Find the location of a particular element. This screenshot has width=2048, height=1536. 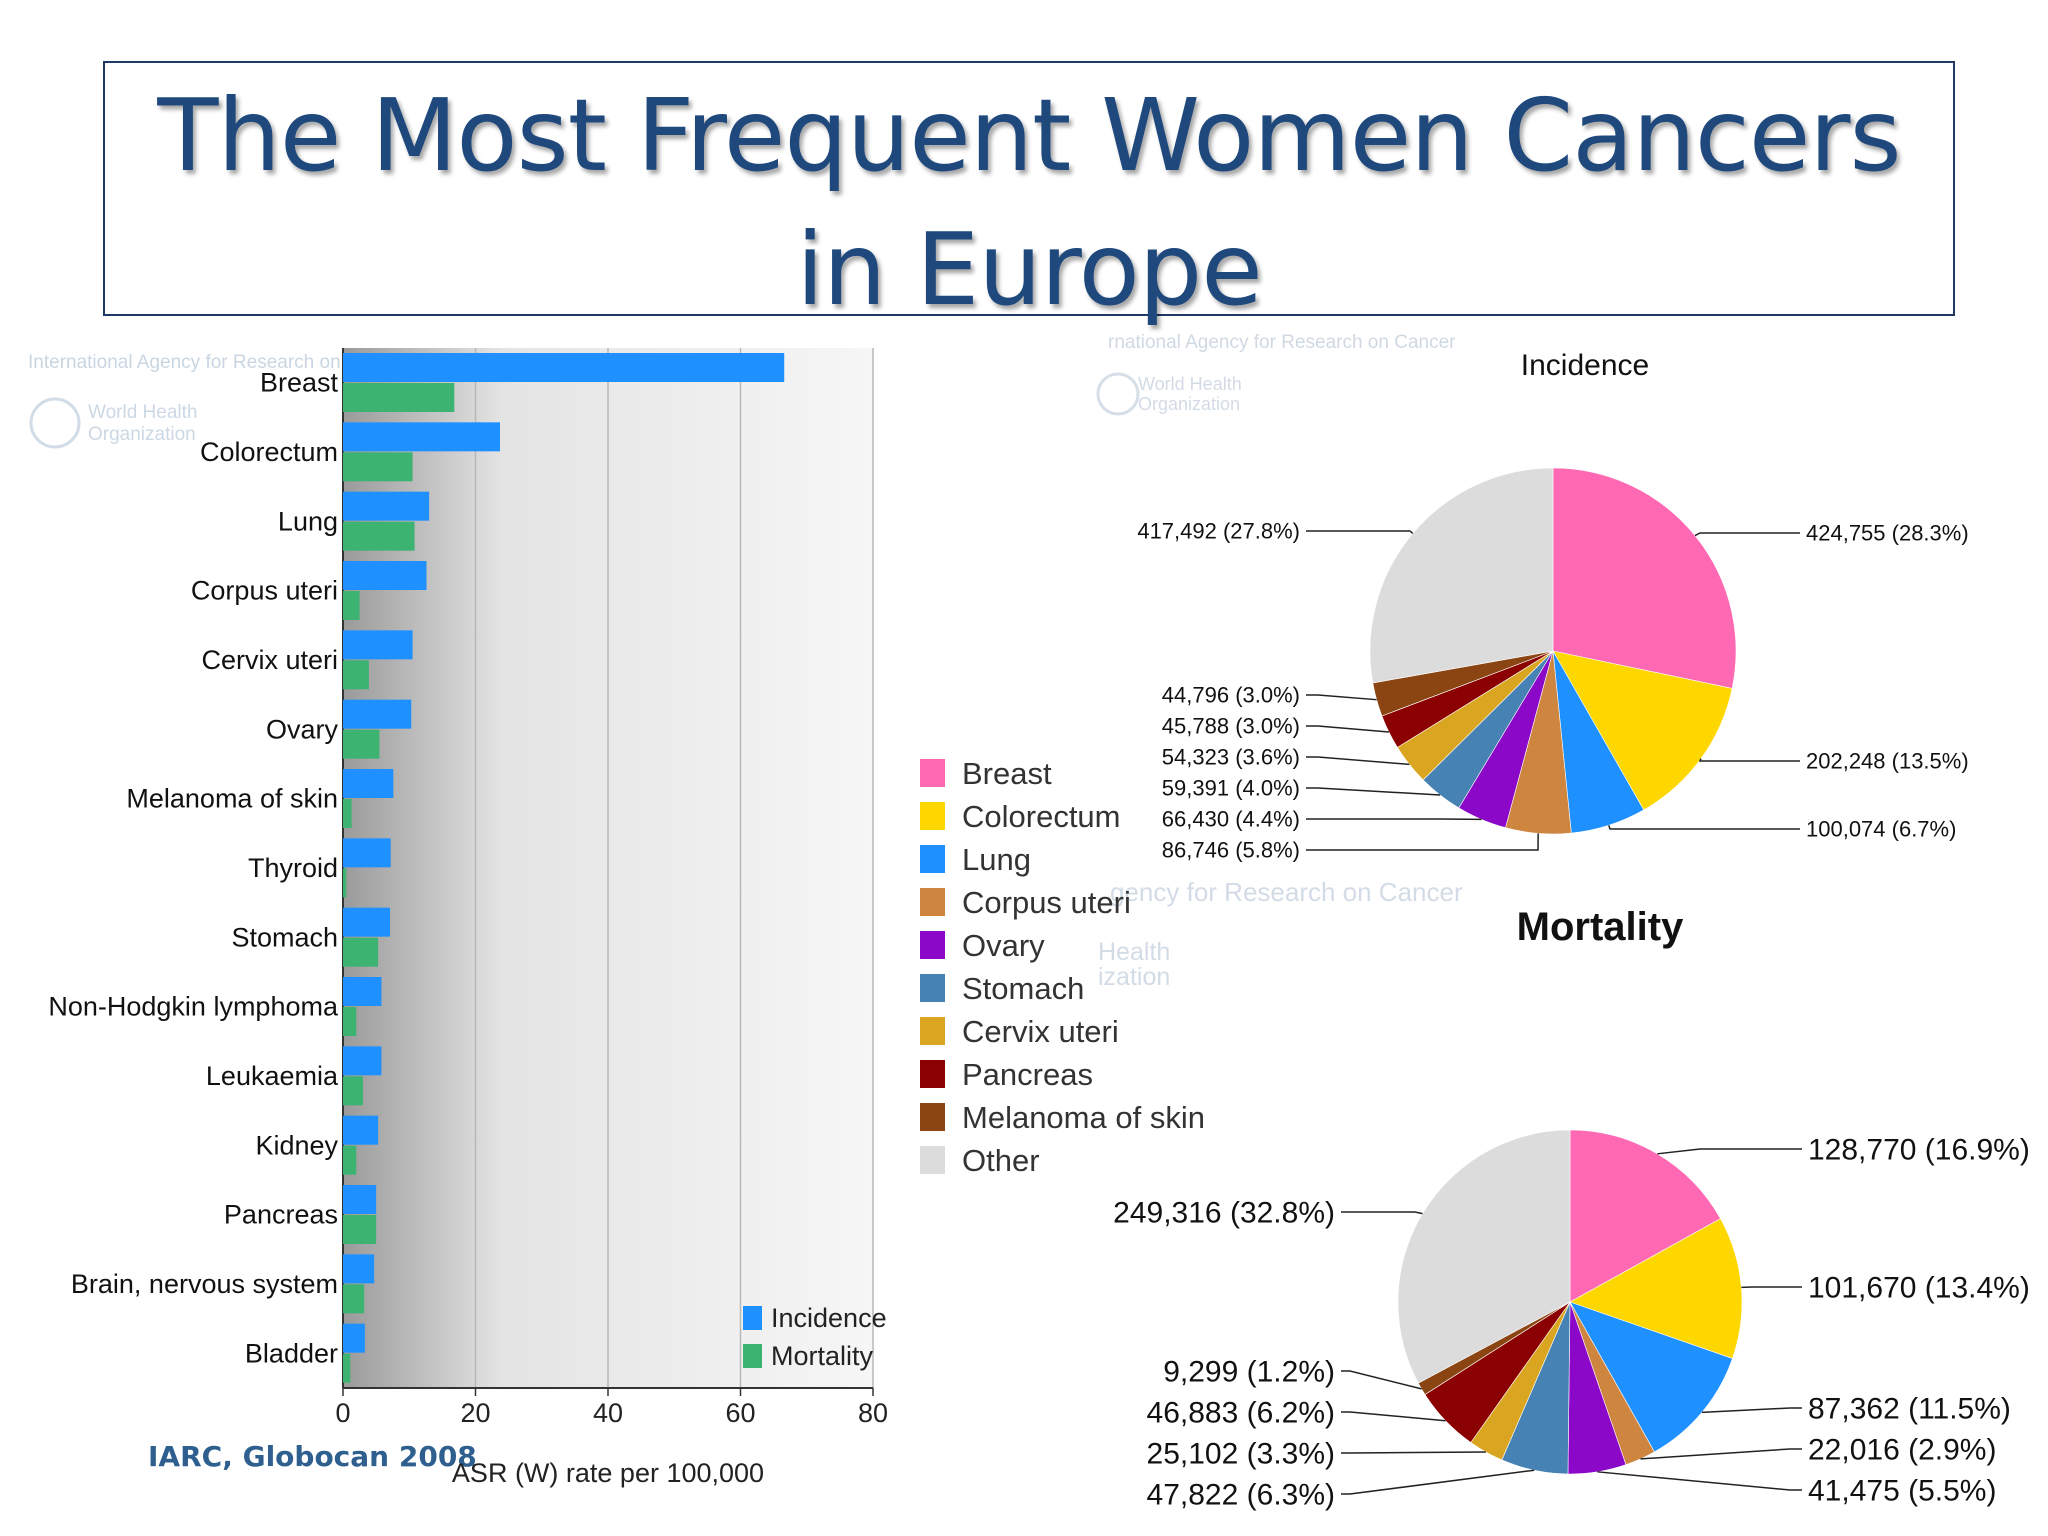

leader-line-incidence-stomach is located at coordinates (1373, 791).